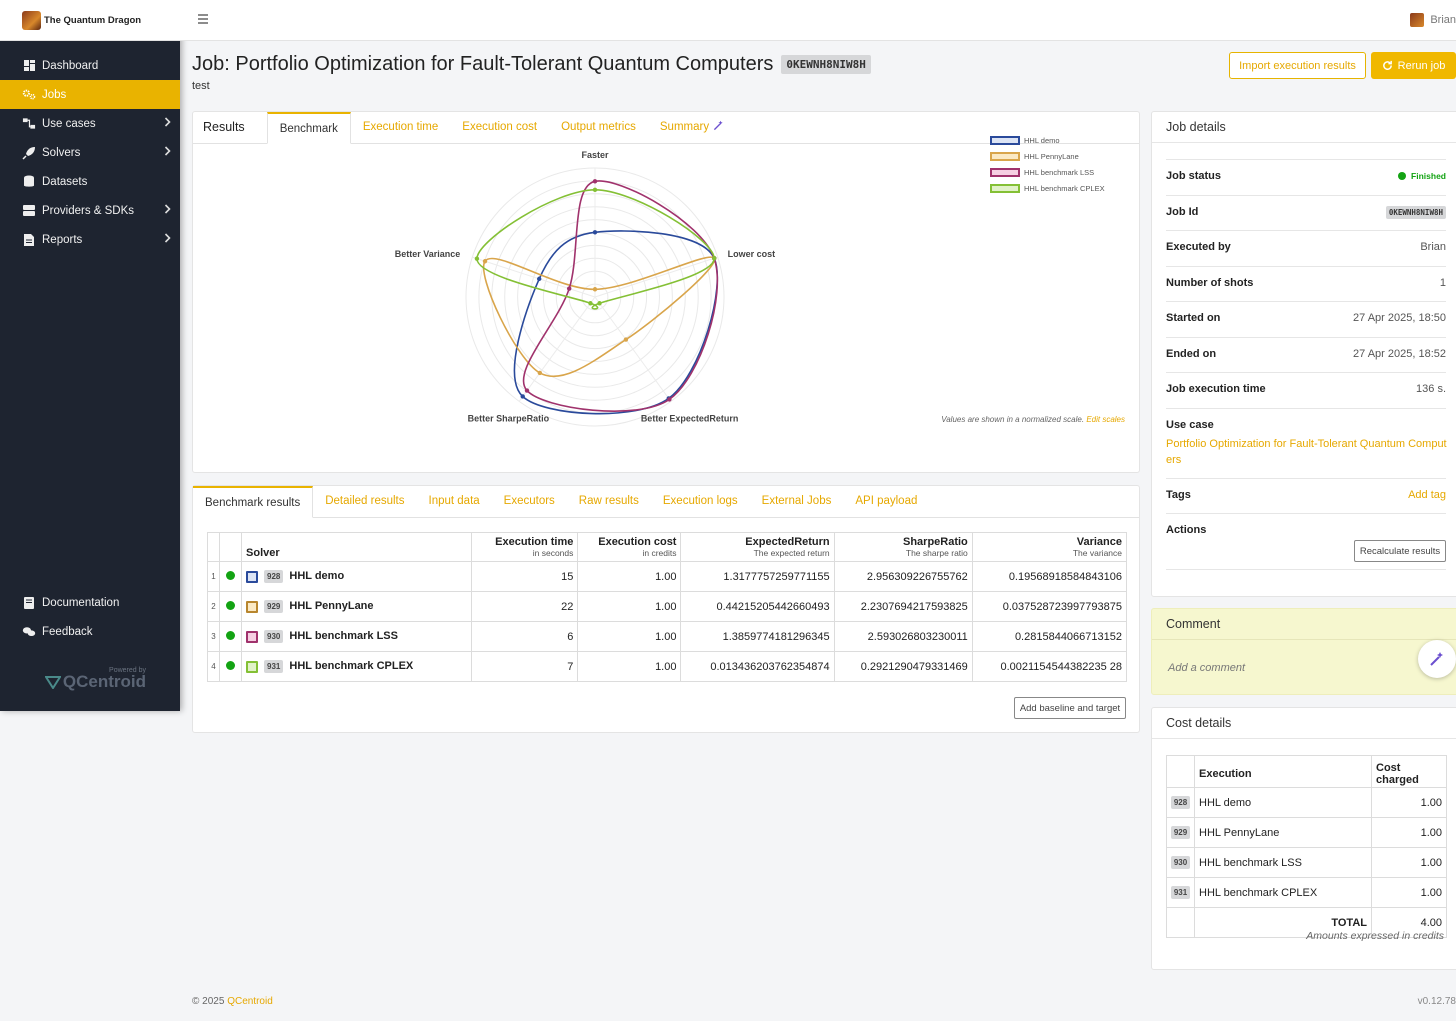 Image resolution: width=1456 pixels, height=1021 pixels. What do you see at coordinates (230, 547) in the screenshot?
I see `status-header` at bounding box center [230, 547].